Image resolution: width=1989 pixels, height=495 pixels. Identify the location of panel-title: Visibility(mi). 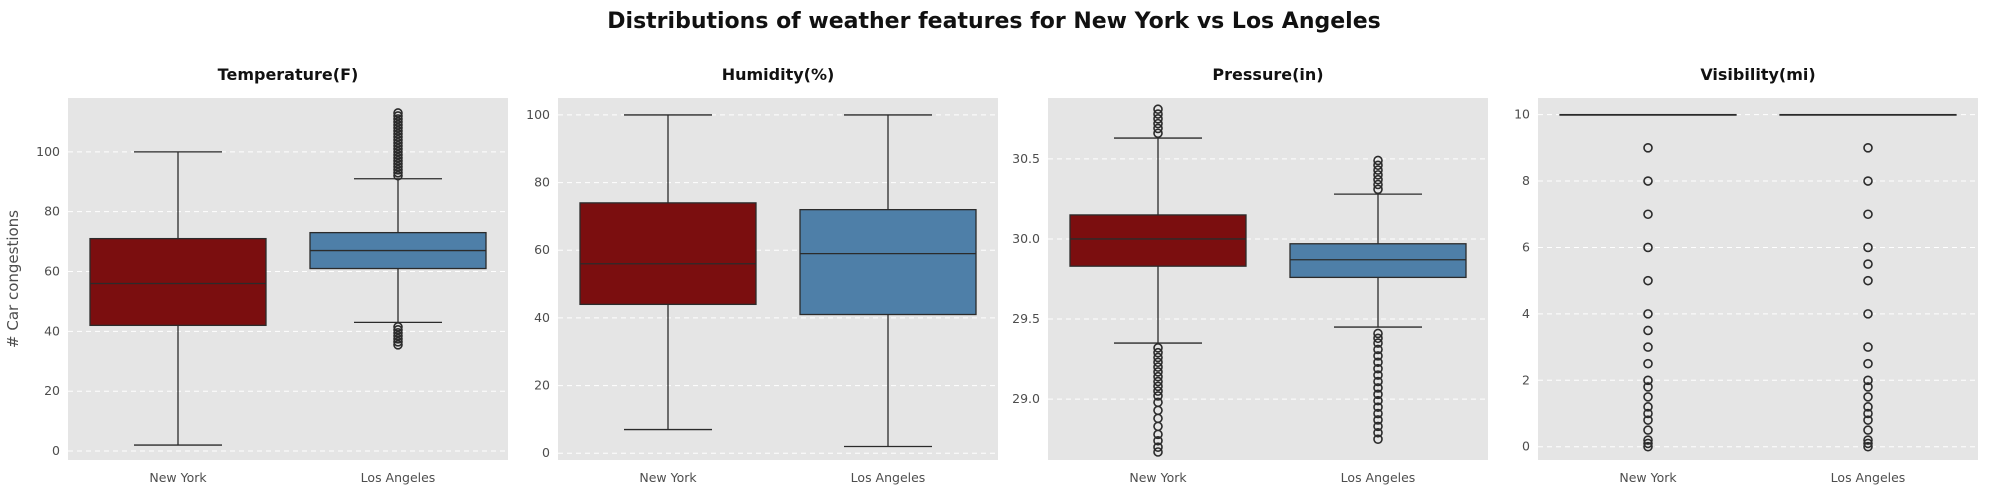
(1757, 74).